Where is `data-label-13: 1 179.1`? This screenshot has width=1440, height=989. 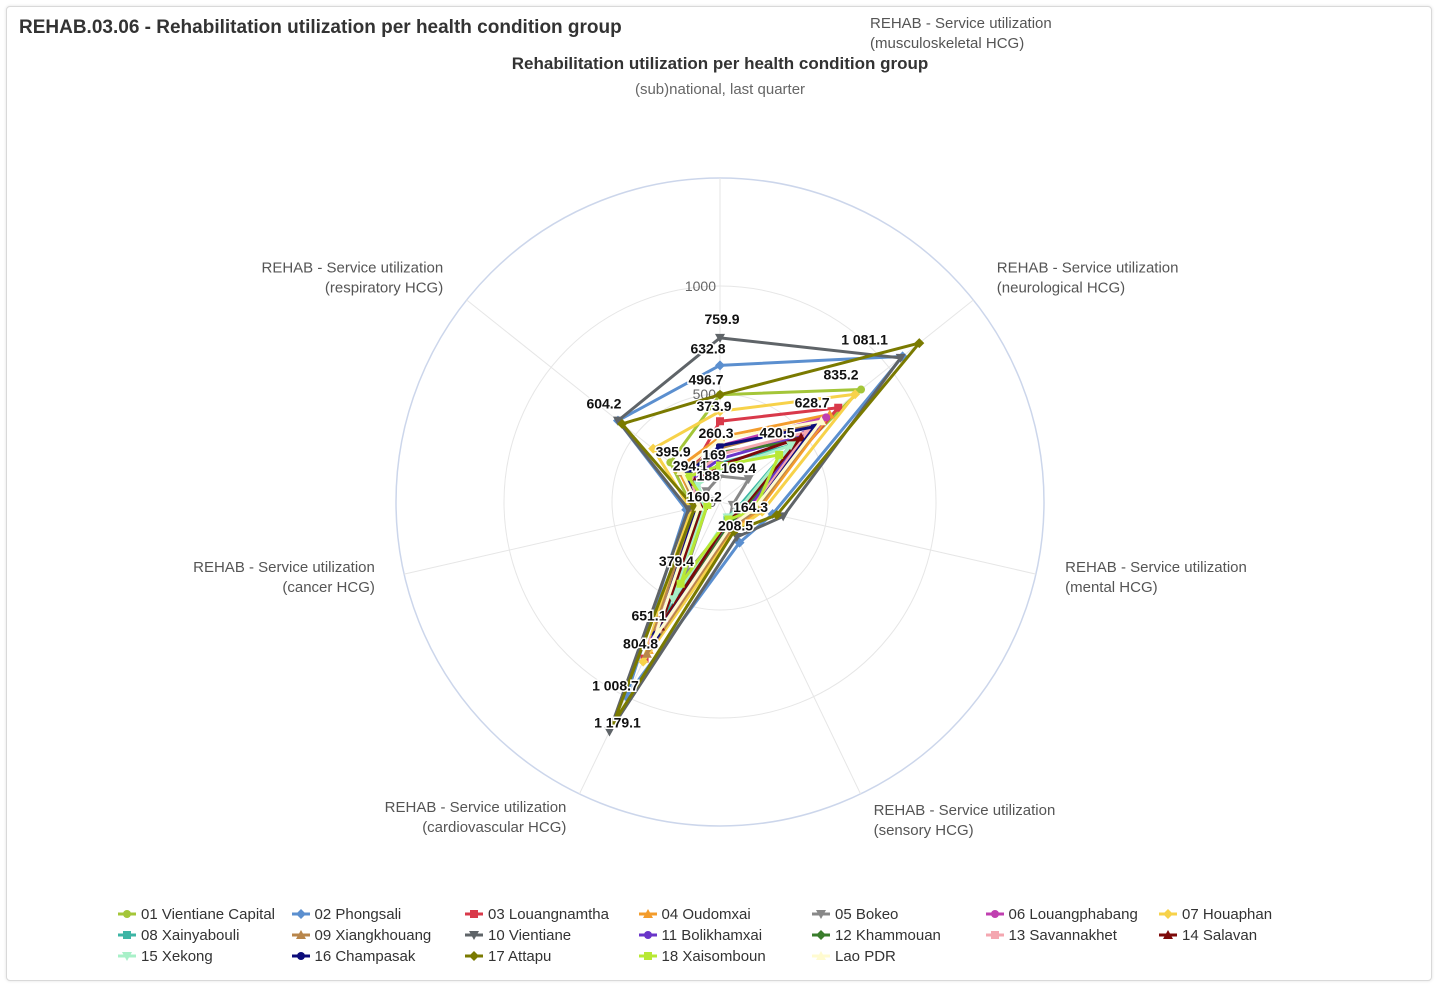
data-label-13: 1 179.1 is located at coordinates (617, 722).